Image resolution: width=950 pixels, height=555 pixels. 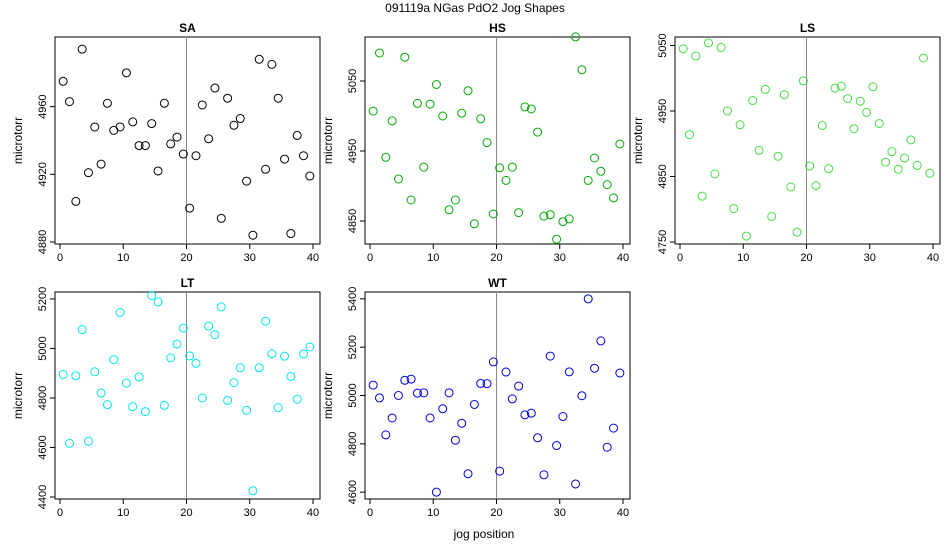 I want to click on x-tick-label-hs: 40, so click(x=623, y=258).